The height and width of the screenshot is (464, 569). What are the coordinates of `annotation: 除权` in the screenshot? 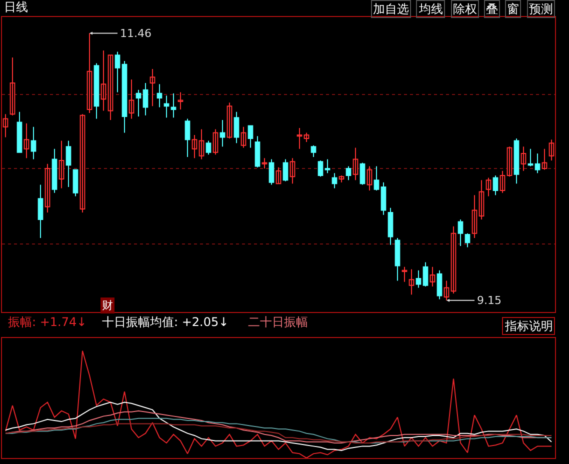 It's located at (465, 9).